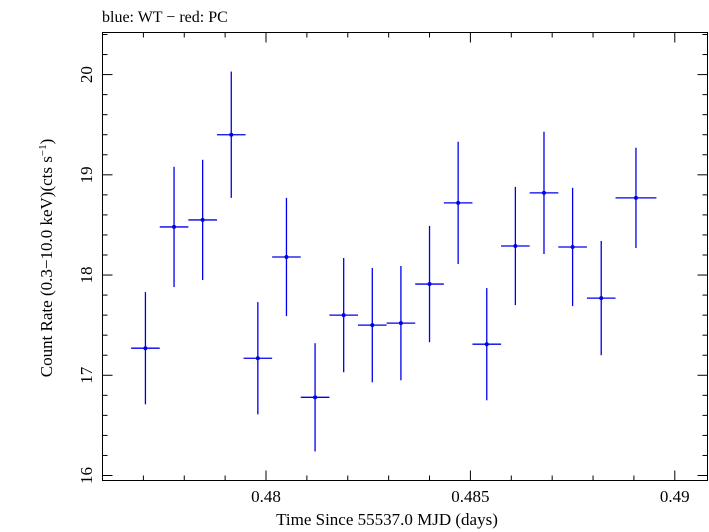 This screenshot has width=709, height=532. I want to click on y-axis-title-exponent: −1, so click(43, 150).